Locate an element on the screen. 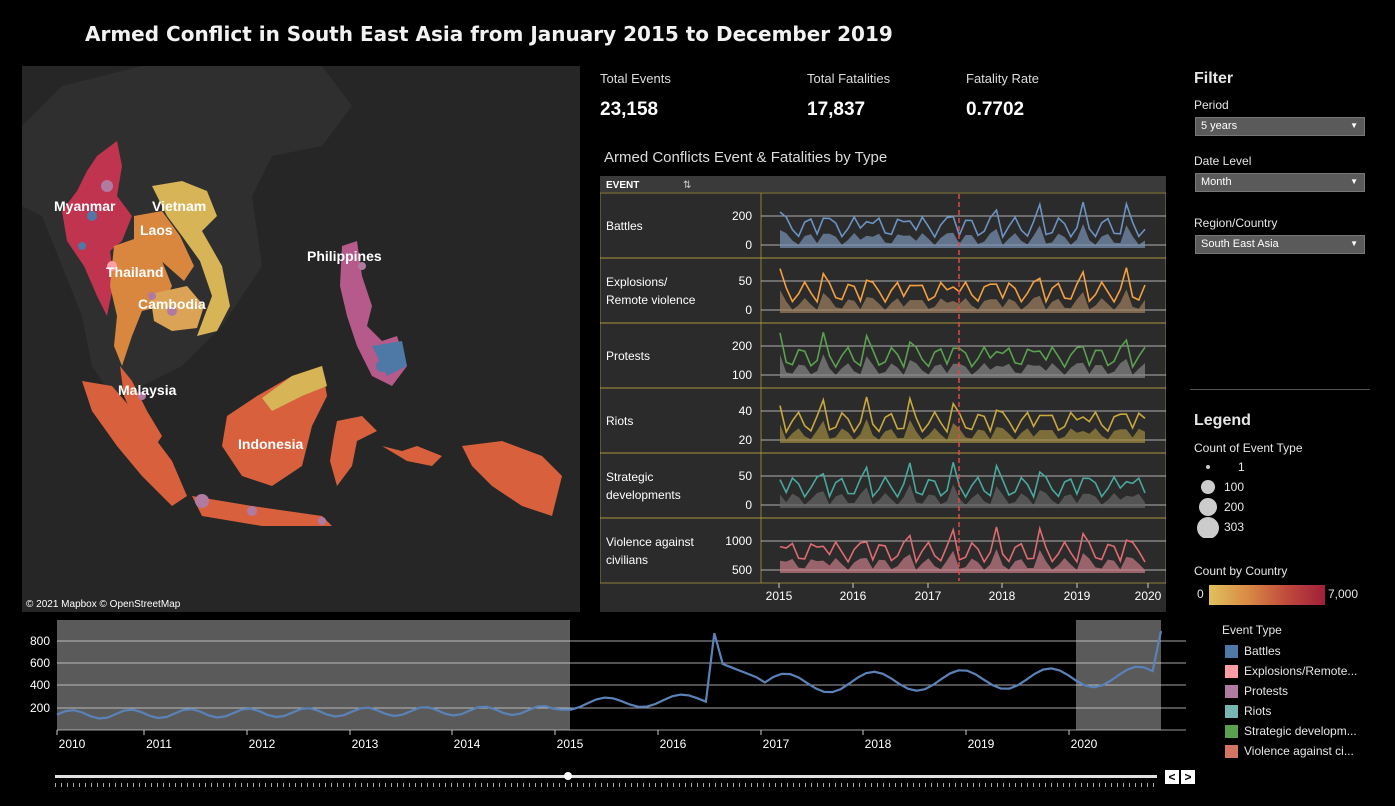 The image size is (1395, 806). map-label-indonesia: Indonesia is located at coordinates (271, 444).